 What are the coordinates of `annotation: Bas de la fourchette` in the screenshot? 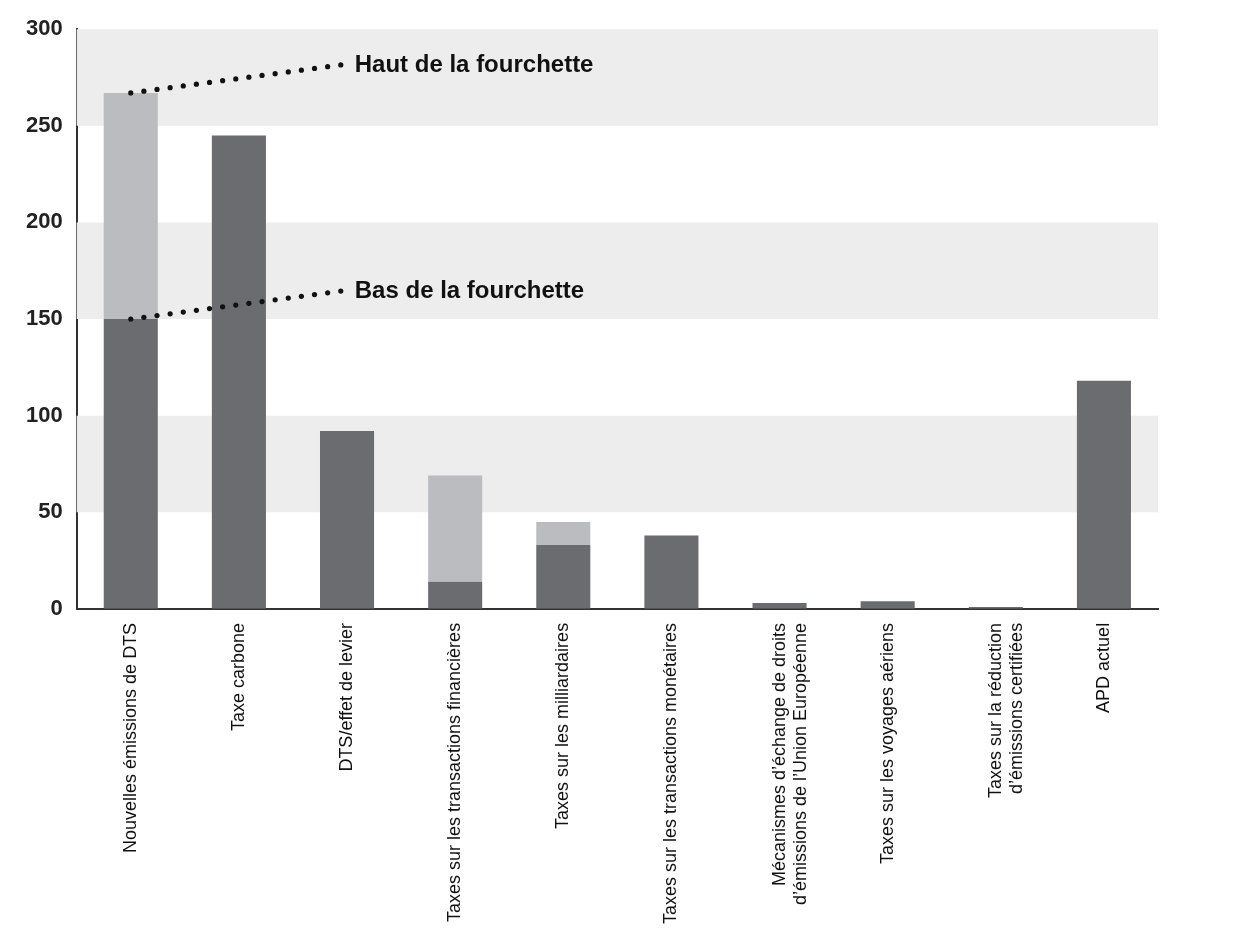 It's located at (469, 289).